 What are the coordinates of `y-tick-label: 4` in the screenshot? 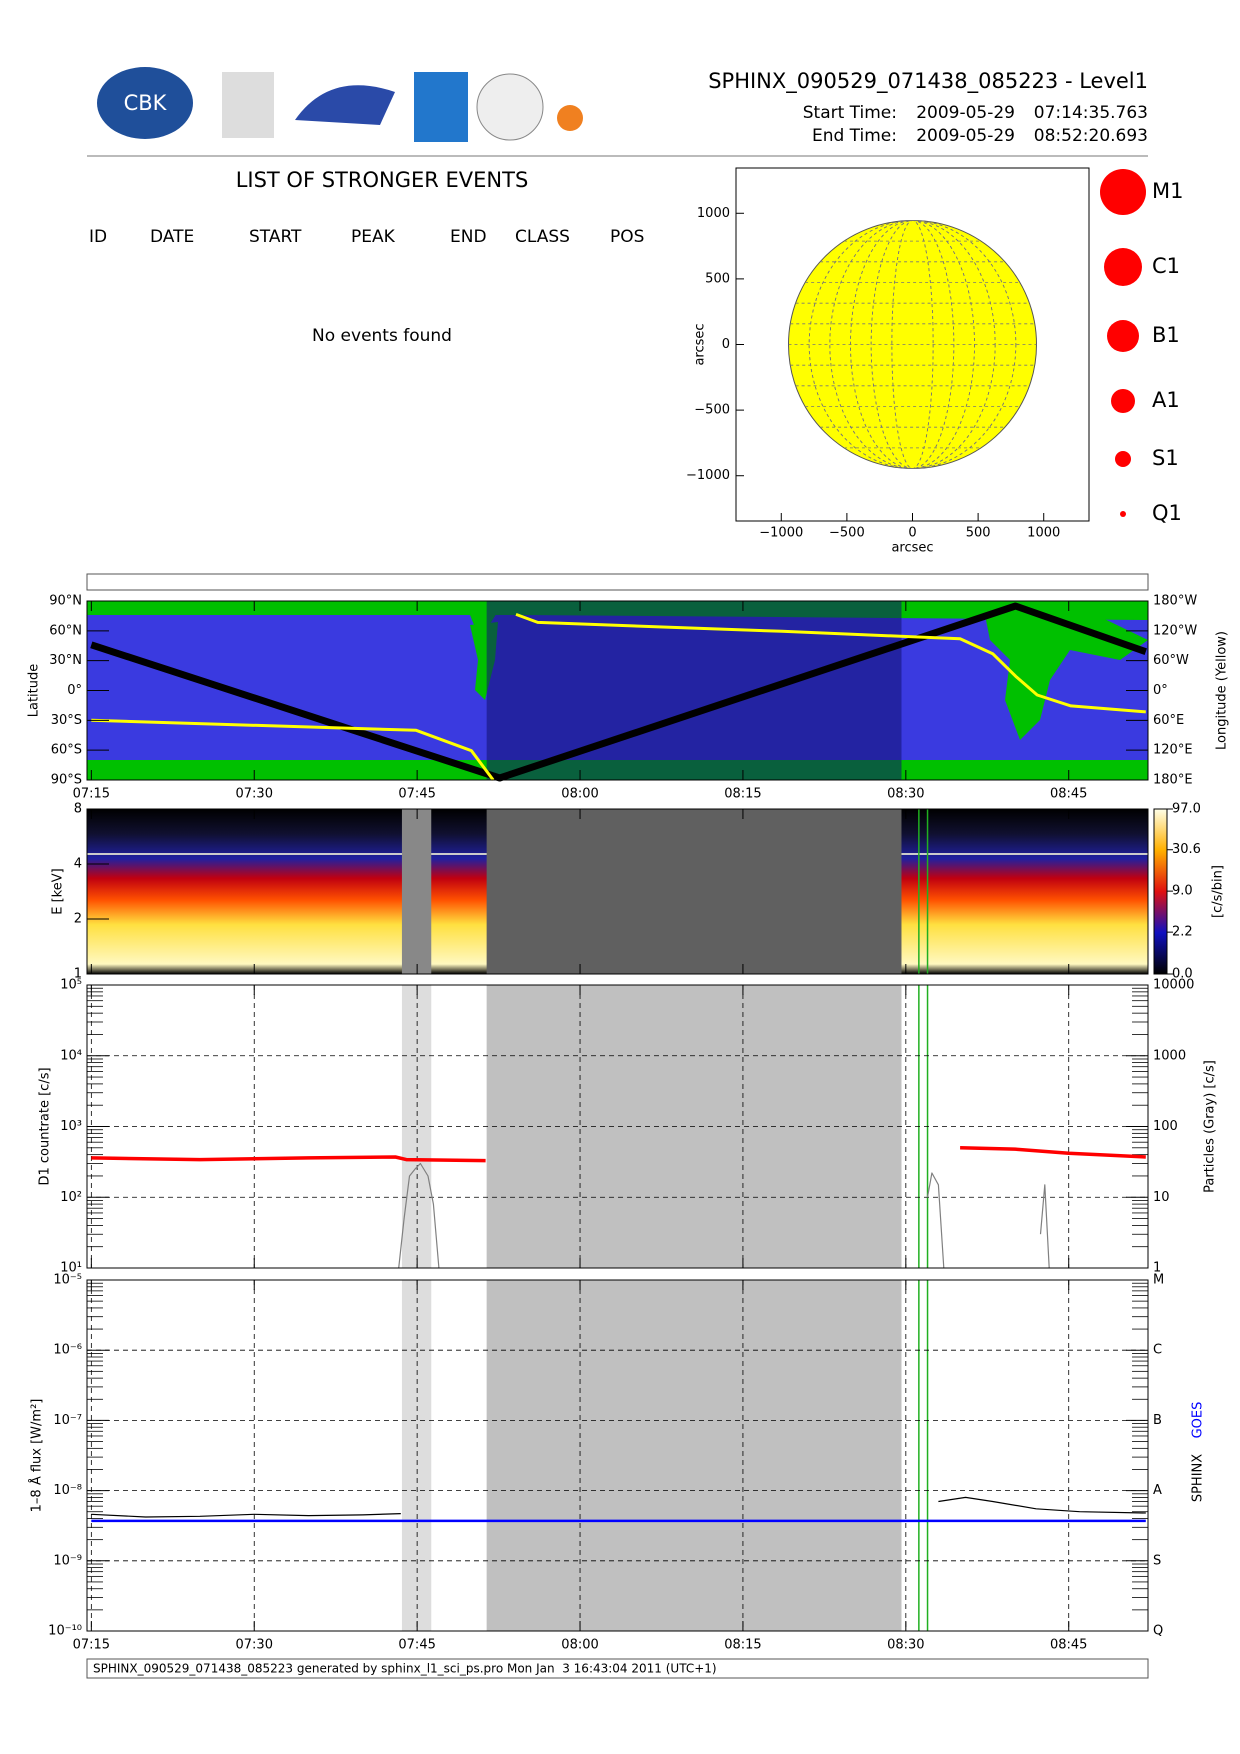 It's located at (78, 864).